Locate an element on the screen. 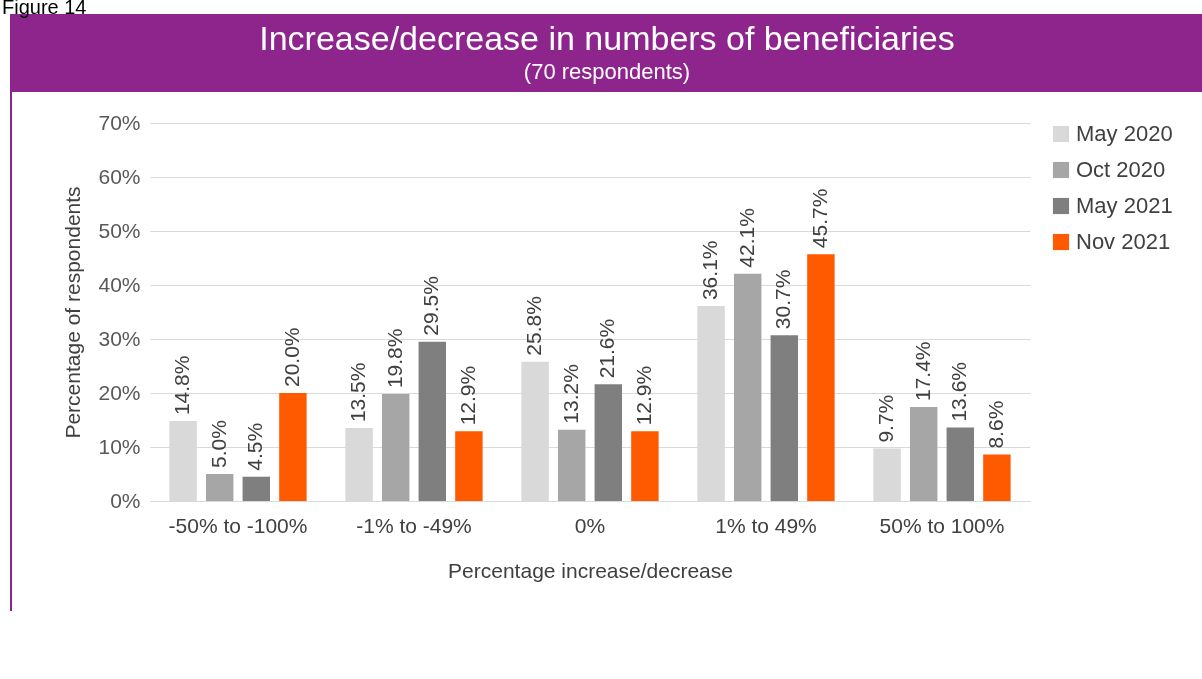  caption: Figure 14 is located at coordinates (44, 9).